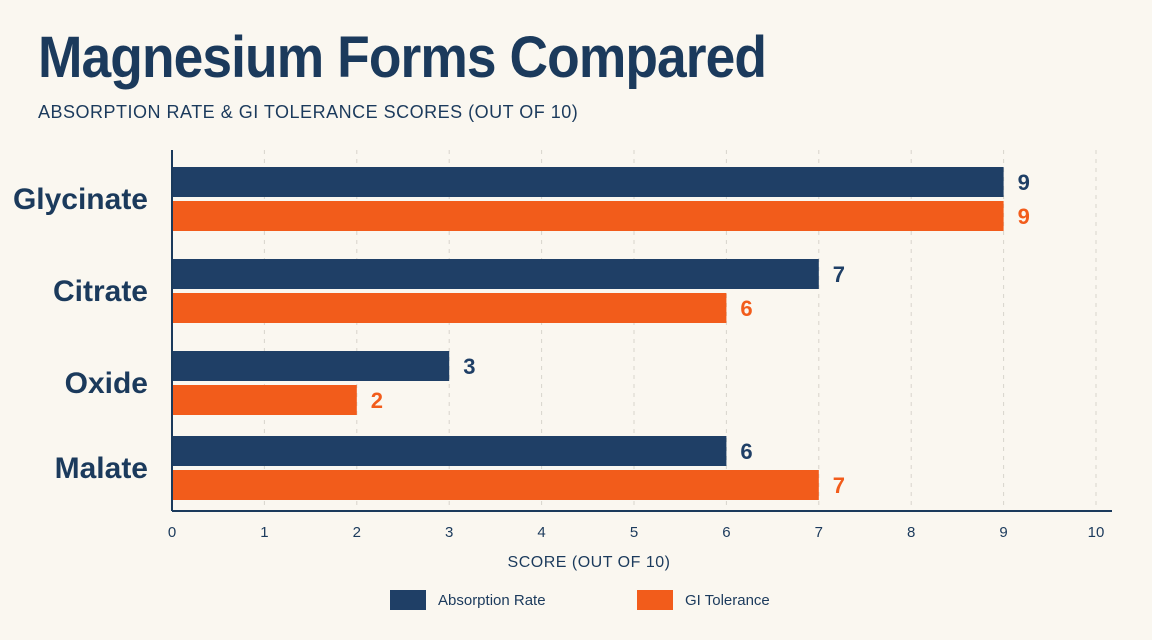 The height and width of the screenshot is (640, 1152). I want to click on x-tick-label: 5, so click(634, 532).